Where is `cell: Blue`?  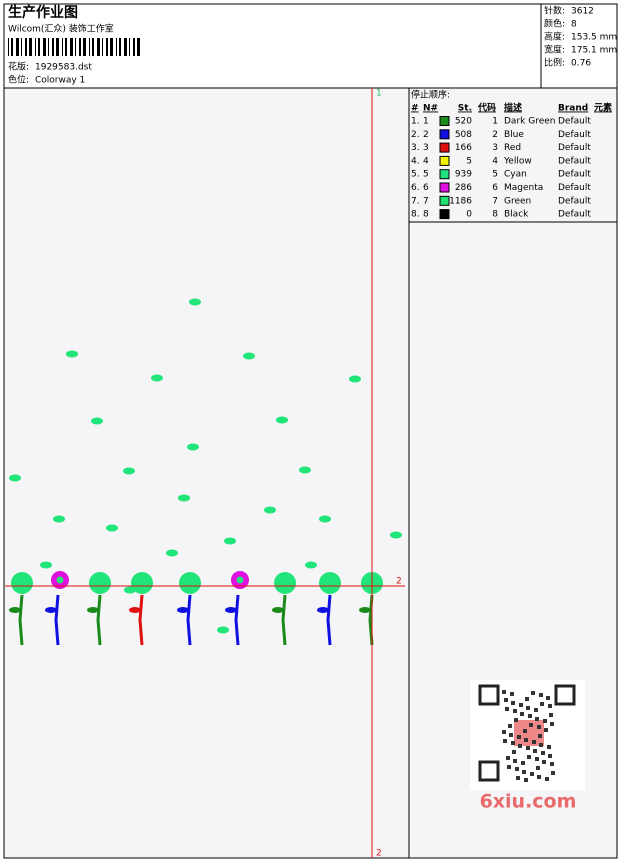
cell: Blue is located at coordinates (514, 135).